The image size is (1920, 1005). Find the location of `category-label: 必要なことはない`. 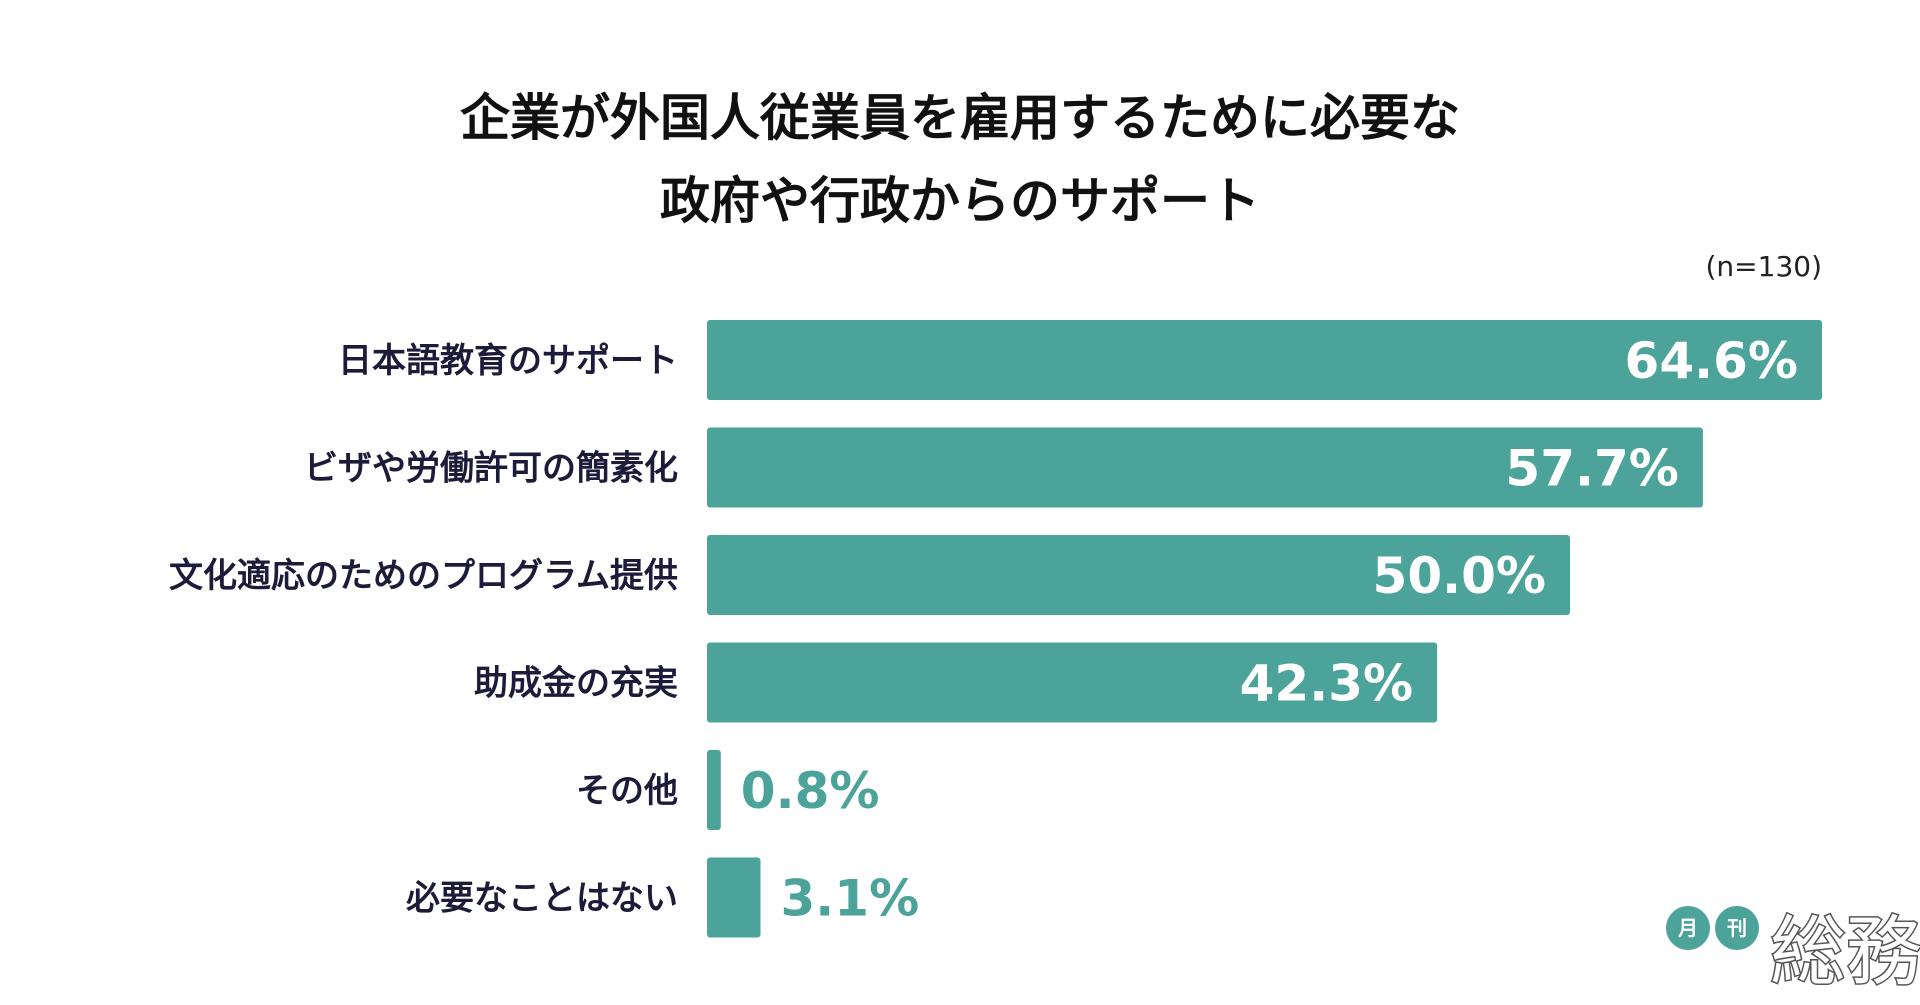

category-label: 必要なことはない is located at coordinates (542, 899).